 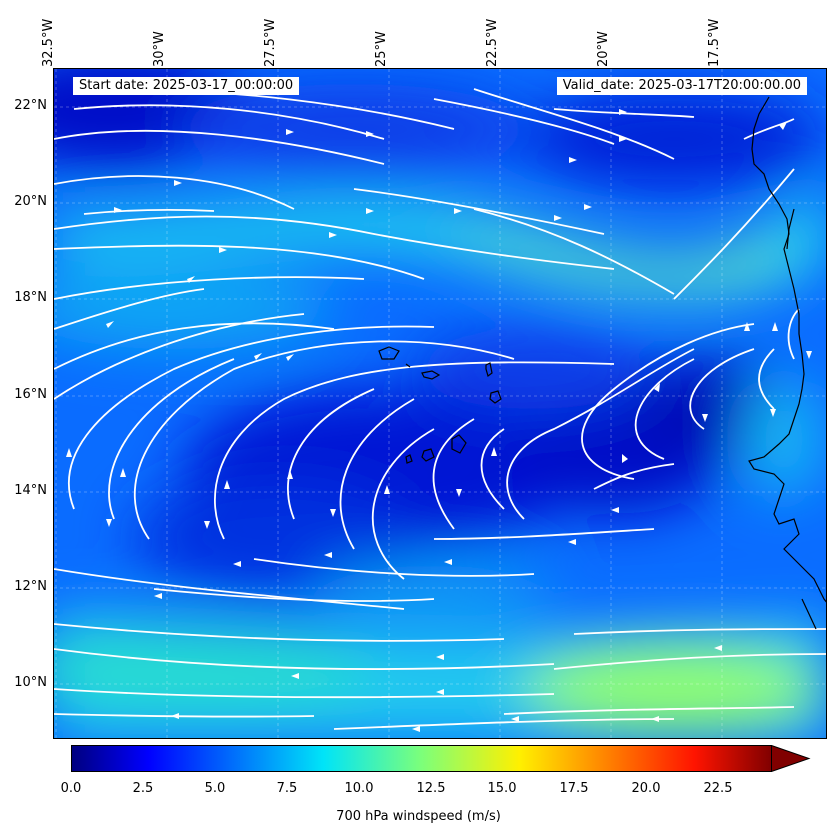 I want to click on lat-label-16n: 16°N, so click(x=30, y=394).